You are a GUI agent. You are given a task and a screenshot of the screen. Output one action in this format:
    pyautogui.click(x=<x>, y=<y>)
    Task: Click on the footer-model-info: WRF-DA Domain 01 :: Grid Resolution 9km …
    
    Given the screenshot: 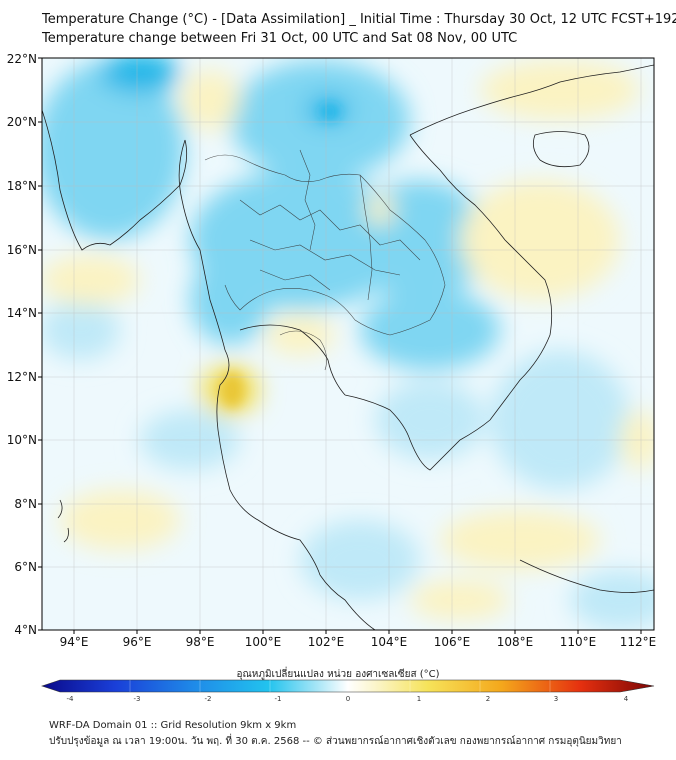 What is the action you would take?
    pyautogui.click(x=173, y=725)
    